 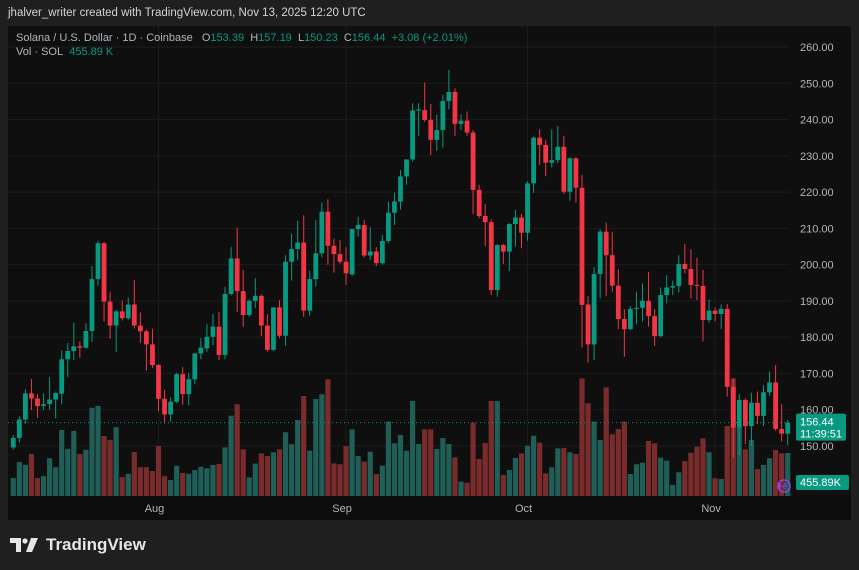 What do you see at coordinates (817, 338) in the screenshot?
I see `price-tick-label: 180.00` at bounding box center [817, 338].